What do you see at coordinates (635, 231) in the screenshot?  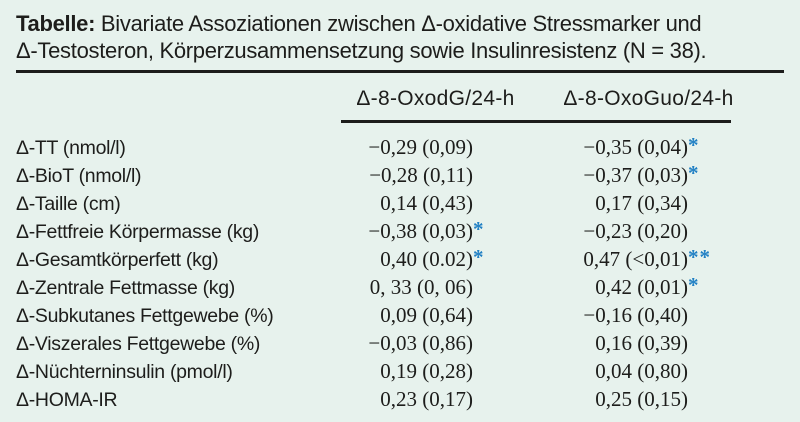 I see `cell-oxoguo-value: −0,23 (0,20)` at bounding box center [635, 231].